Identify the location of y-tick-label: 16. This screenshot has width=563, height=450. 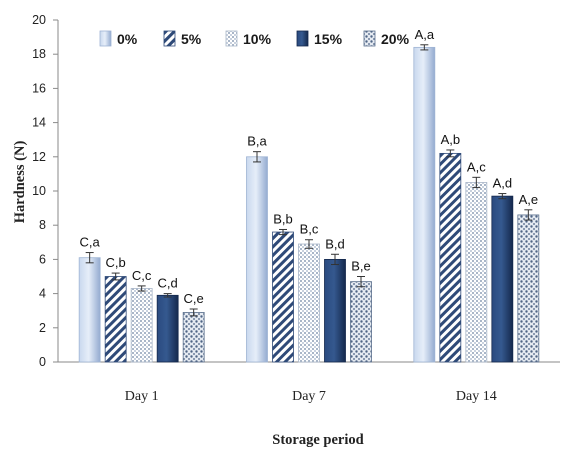
(39, 88).